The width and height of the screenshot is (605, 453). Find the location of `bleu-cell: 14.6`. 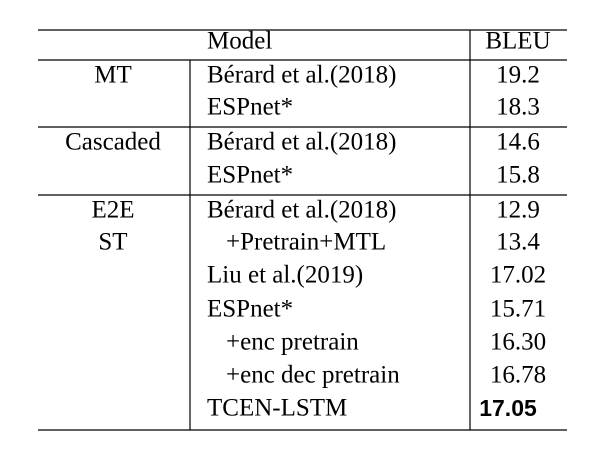

bleu-cell: 14.6 is located at coordinates (518, 142).